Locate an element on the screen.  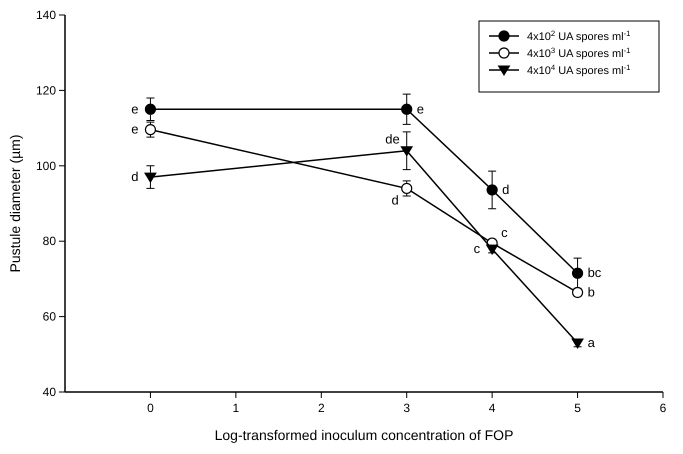
x-tick-label: 1 is located at coordinates (236, 408).